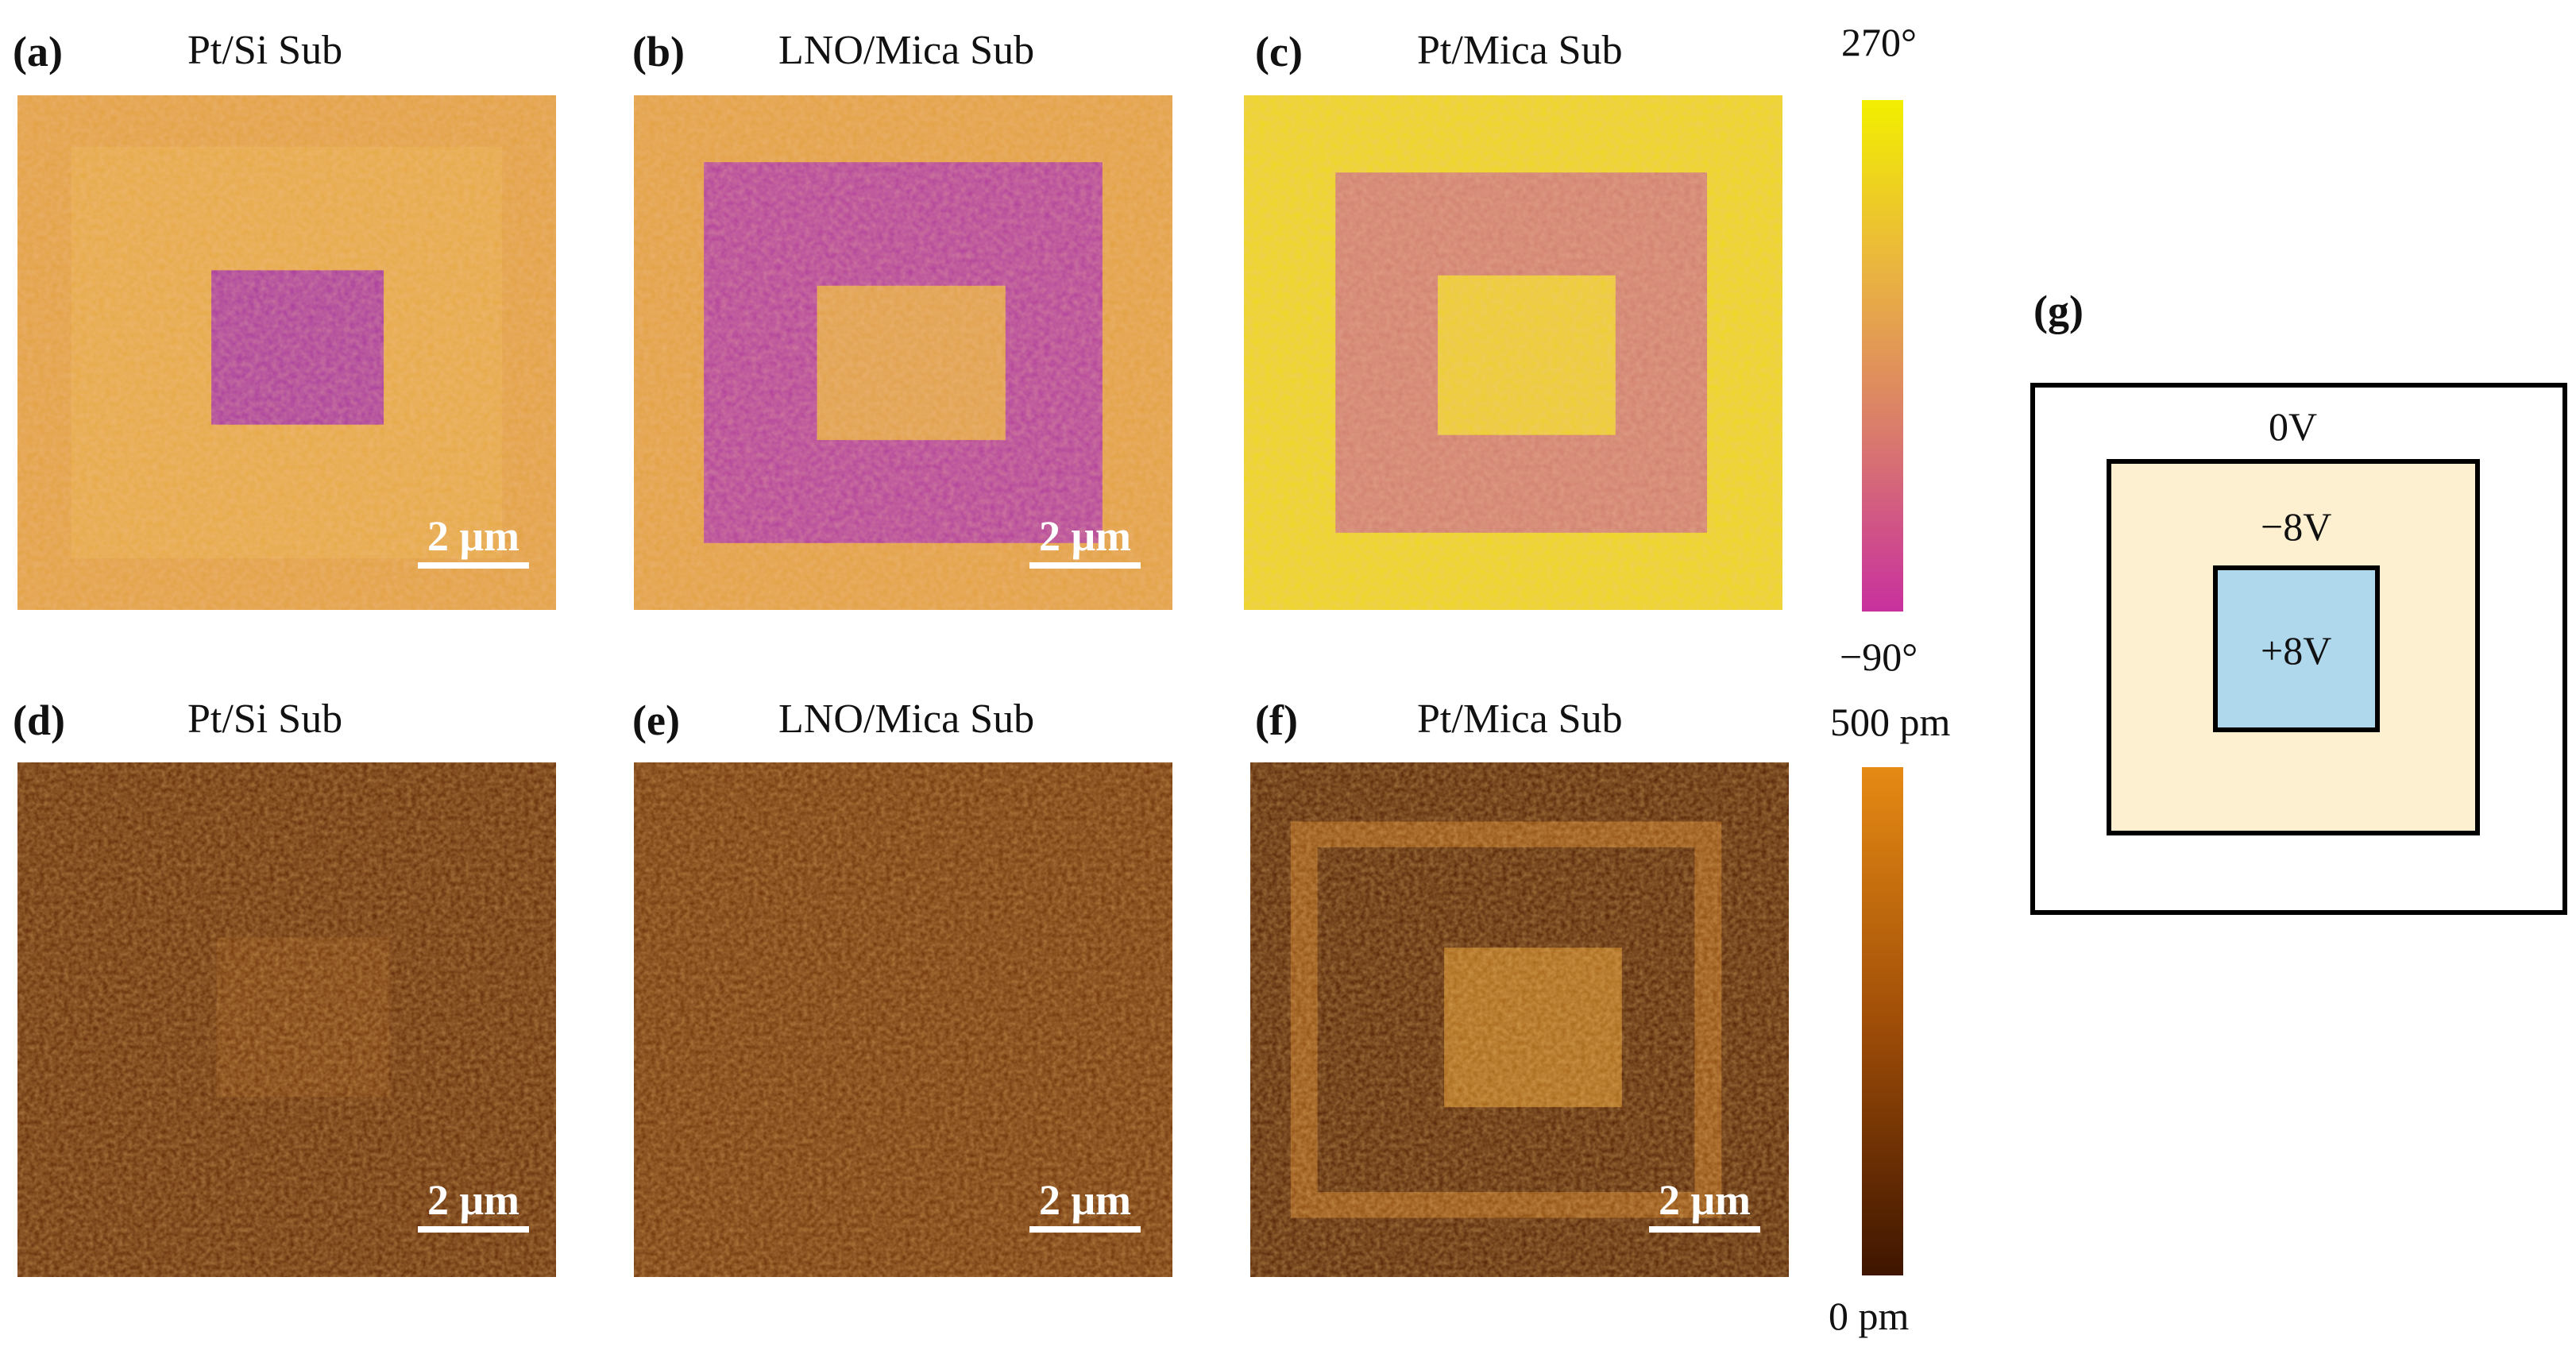 The width and height of the screenshot is (2576, 1362). What do you see at coordinates (265, 719) in the screenshot?
I see `panel-title-d: Pt/Si Sub` at bounding box center [265, 719].